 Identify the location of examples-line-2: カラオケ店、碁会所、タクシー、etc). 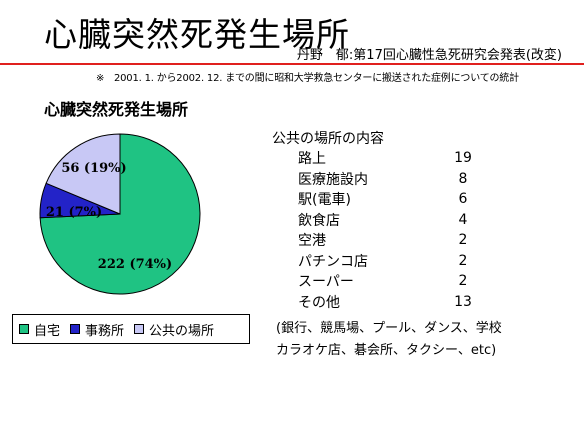
(386, 350).